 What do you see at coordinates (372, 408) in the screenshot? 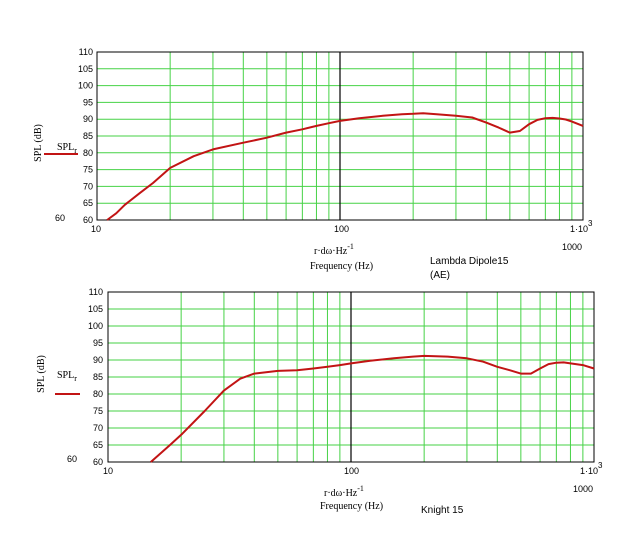
I see `series-line-splr` at bounding box center [372, 408].